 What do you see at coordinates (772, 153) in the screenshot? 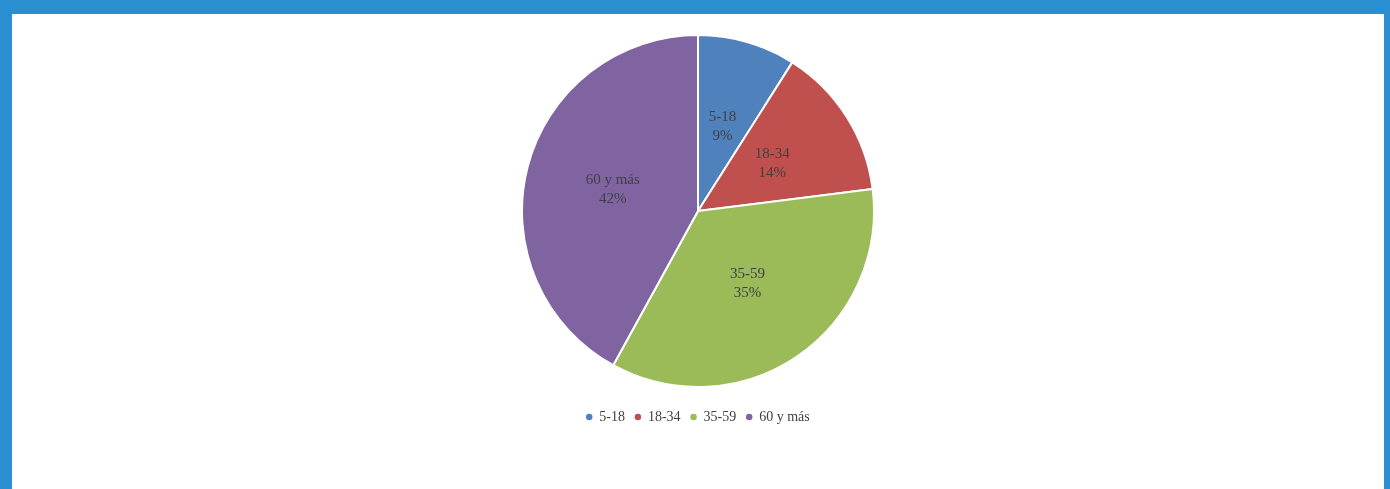
I see `slice-label: 18-34` at bounding box center [772, 153].